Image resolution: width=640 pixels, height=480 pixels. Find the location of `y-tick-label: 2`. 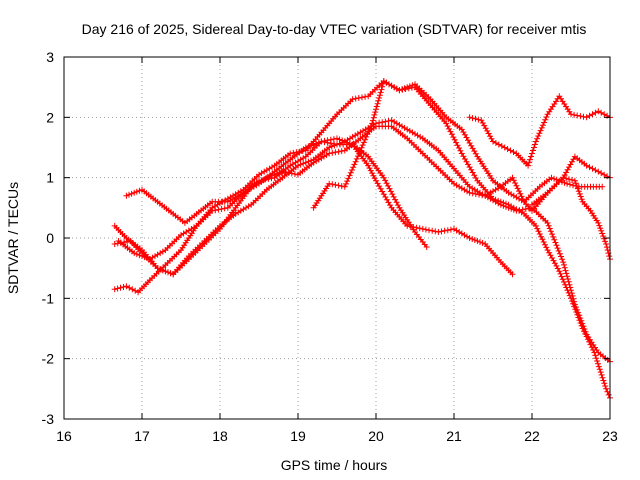

y-tick-label: 2 is located at coordinates (50, 117).